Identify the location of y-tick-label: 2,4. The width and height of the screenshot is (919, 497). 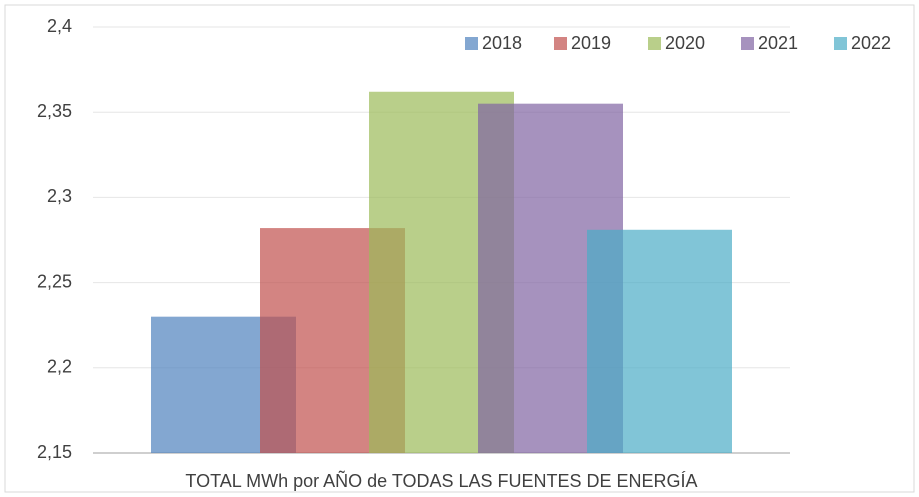
(59, 26).